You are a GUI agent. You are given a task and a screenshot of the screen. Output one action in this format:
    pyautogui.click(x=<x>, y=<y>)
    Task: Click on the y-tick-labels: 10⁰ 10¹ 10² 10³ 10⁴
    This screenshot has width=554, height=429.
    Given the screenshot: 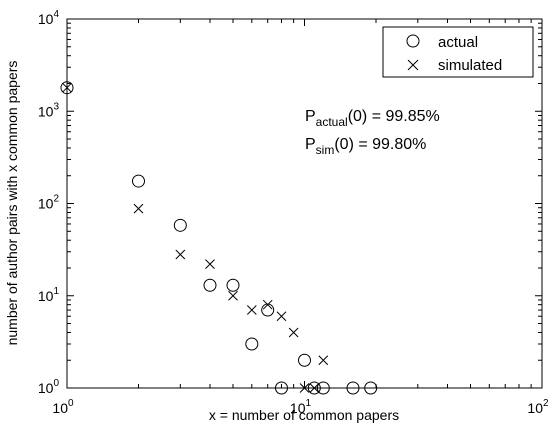 What is the action you would take?
    pyautogui.click(x=49, y=202)
    